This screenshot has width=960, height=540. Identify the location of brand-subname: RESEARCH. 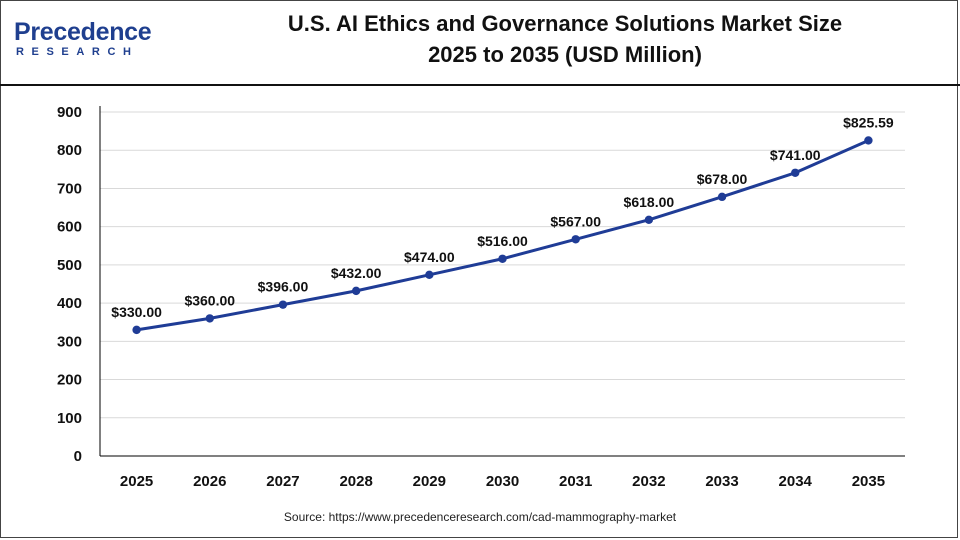
(77, 52).